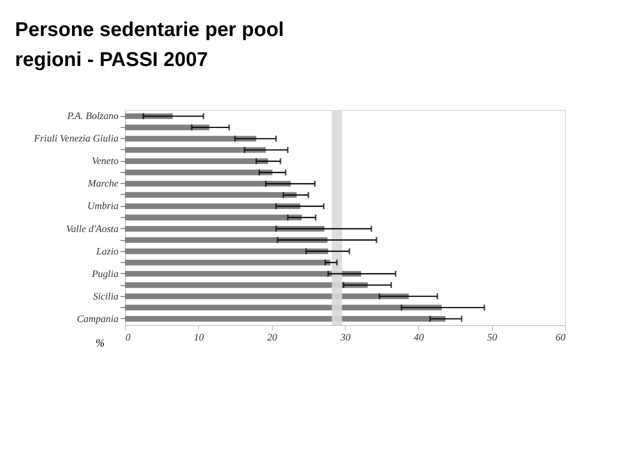 Image resolution: width=621 pixels, height=464 pixels. Describe the element at coordinates (561, 338) in the screenshot. I see `x-tick-label: 60` at that location.